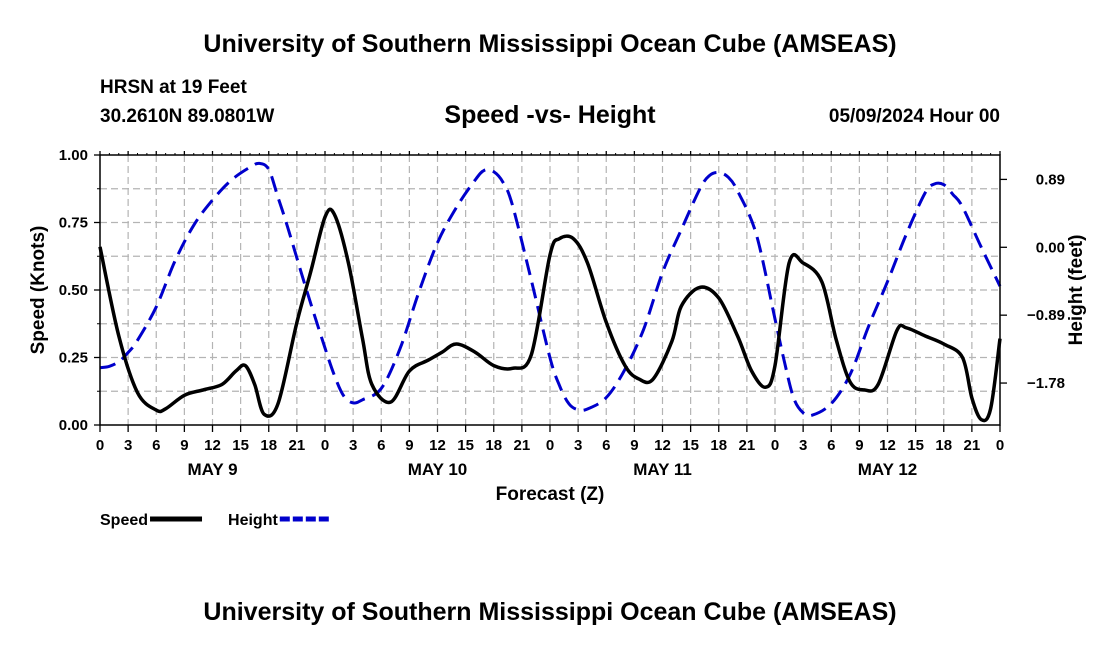 The width and height of the screenshot is (1100, 650). What do you see at coordinates (1076, 290) in the screenshot?
I see `y2-axis-title: Height (feet)` at bounding box center [1076, 290].